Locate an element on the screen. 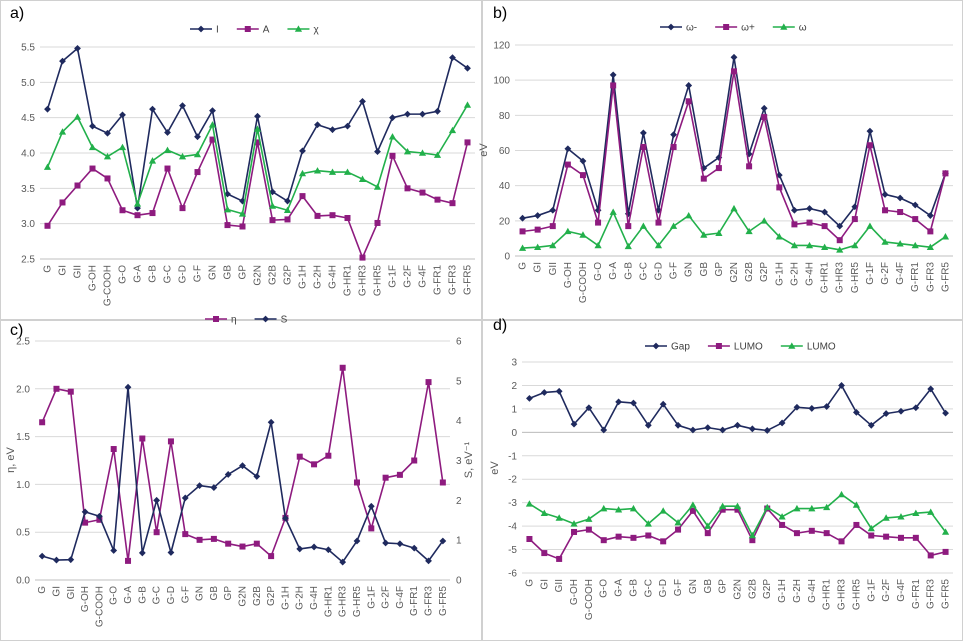 Image resolution: width=963 pixels, height=641 pixels. x-tick-label: GI is located at coordinates (544, 584).